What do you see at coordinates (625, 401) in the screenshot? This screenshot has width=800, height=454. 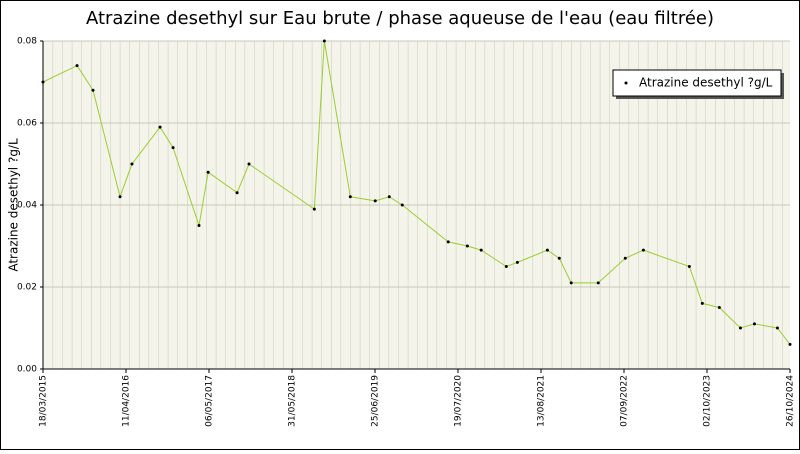 I see `x-tick-label: 07/09/2022` at bounding box center [625, 401].